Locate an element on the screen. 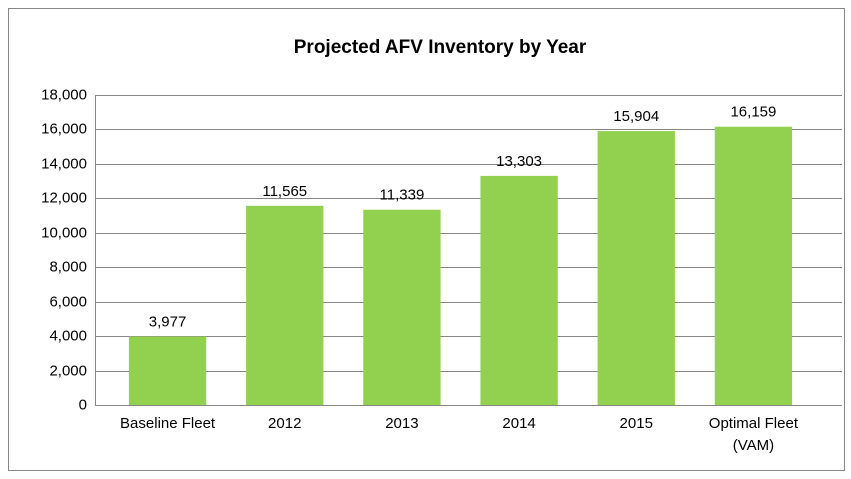 This screenshot has height=479, width=851. x-tick-label-box: Optimal Fleet (VAM) is located at coordinates (753, 434).